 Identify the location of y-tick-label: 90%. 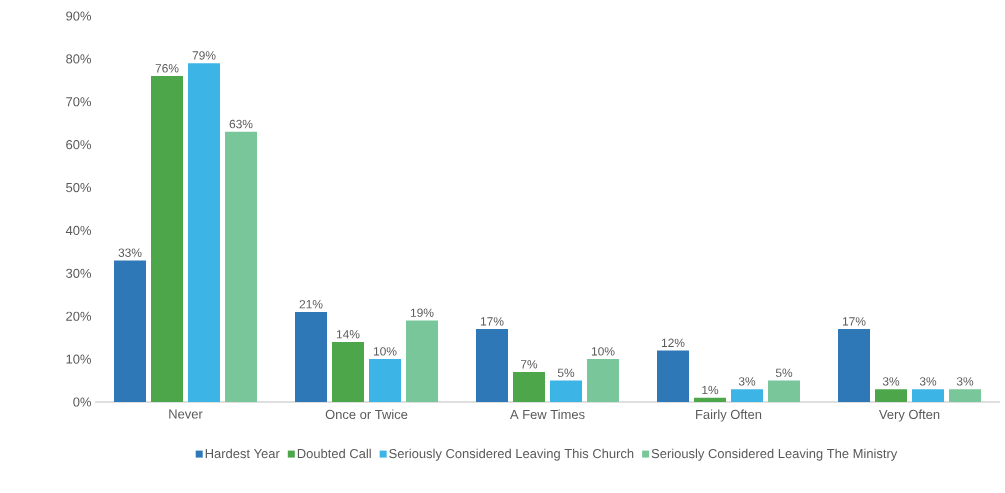
(79, 16).